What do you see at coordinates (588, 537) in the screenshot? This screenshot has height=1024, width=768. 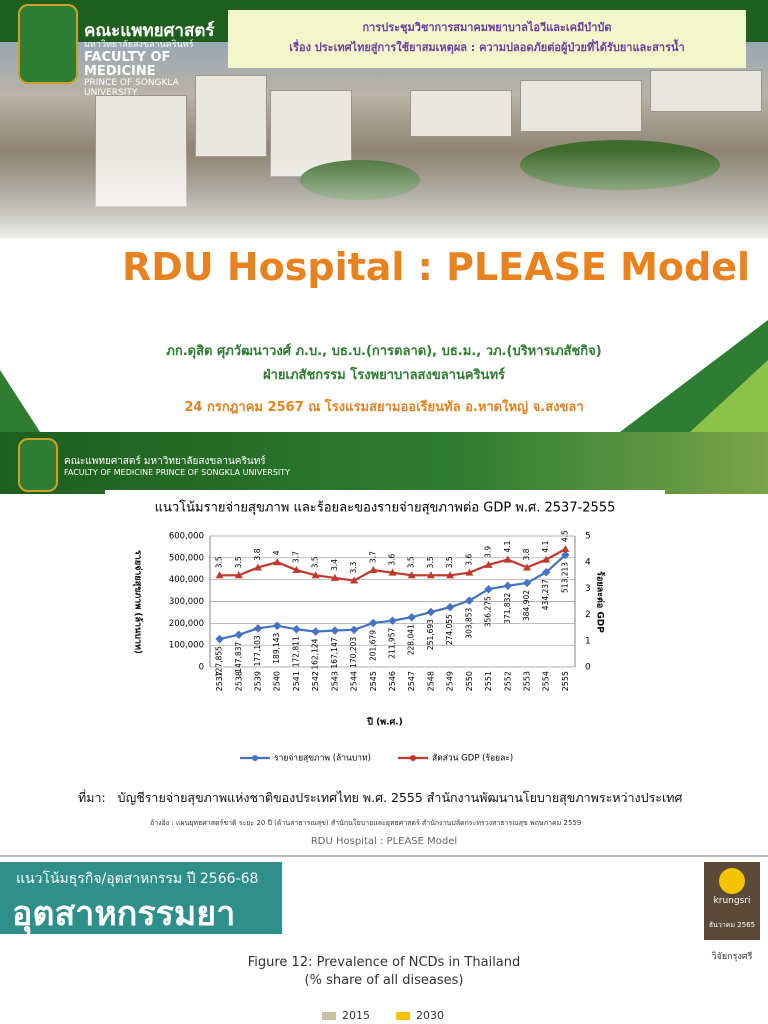 I see `y2-tick-label: 5` at bounding box center [588, 537].